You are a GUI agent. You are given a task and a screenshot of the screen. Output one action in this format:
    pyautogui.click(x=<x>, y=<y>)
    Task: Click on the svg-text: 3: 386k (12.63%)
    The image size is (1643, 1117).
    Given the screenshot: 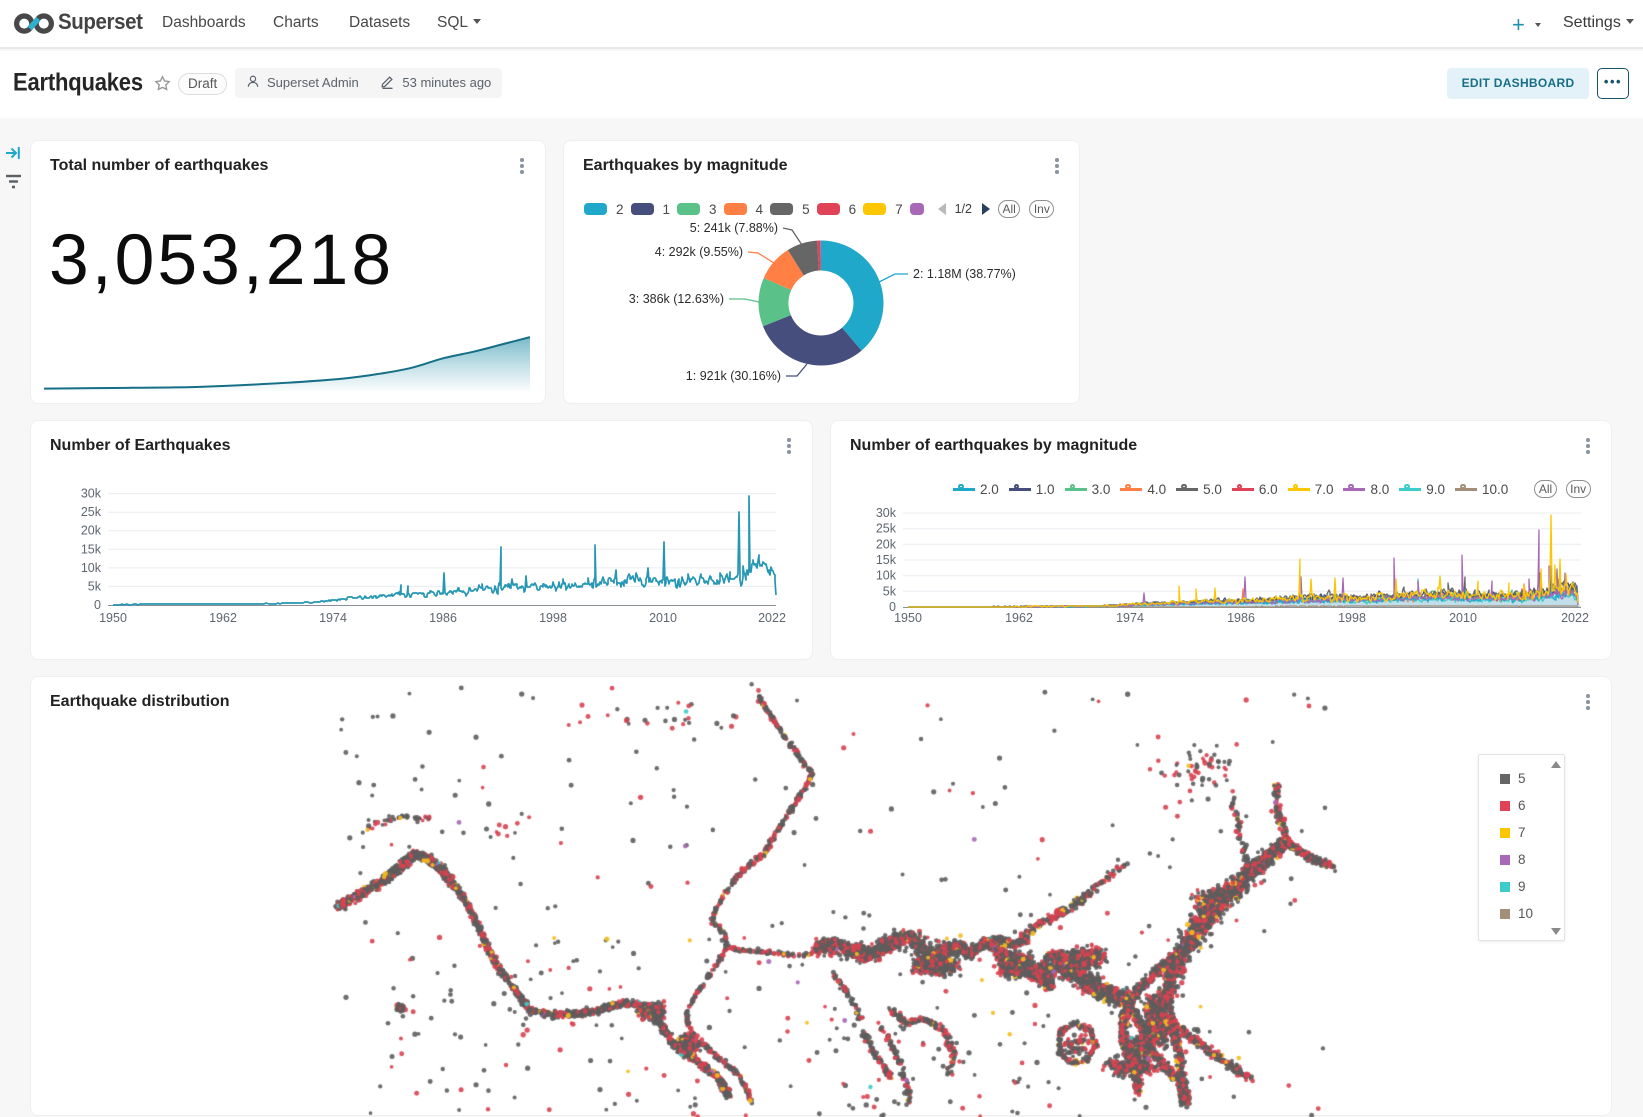 What is the action you would take?
    pyautogui.click(x=676, y=299)
    